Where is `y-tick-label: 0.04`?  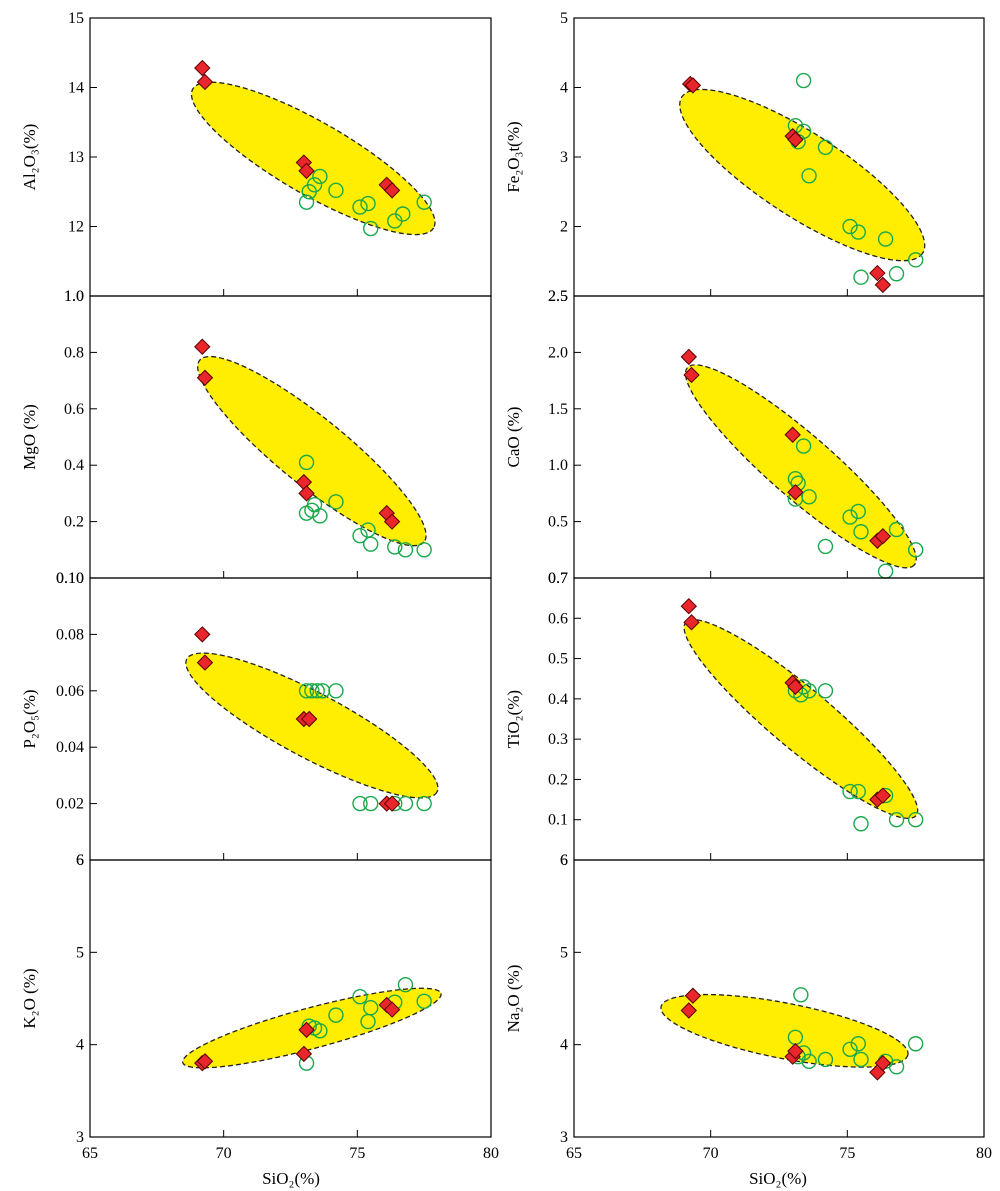 y-tick-label: 0.04 is located at coordinates (70, 747).